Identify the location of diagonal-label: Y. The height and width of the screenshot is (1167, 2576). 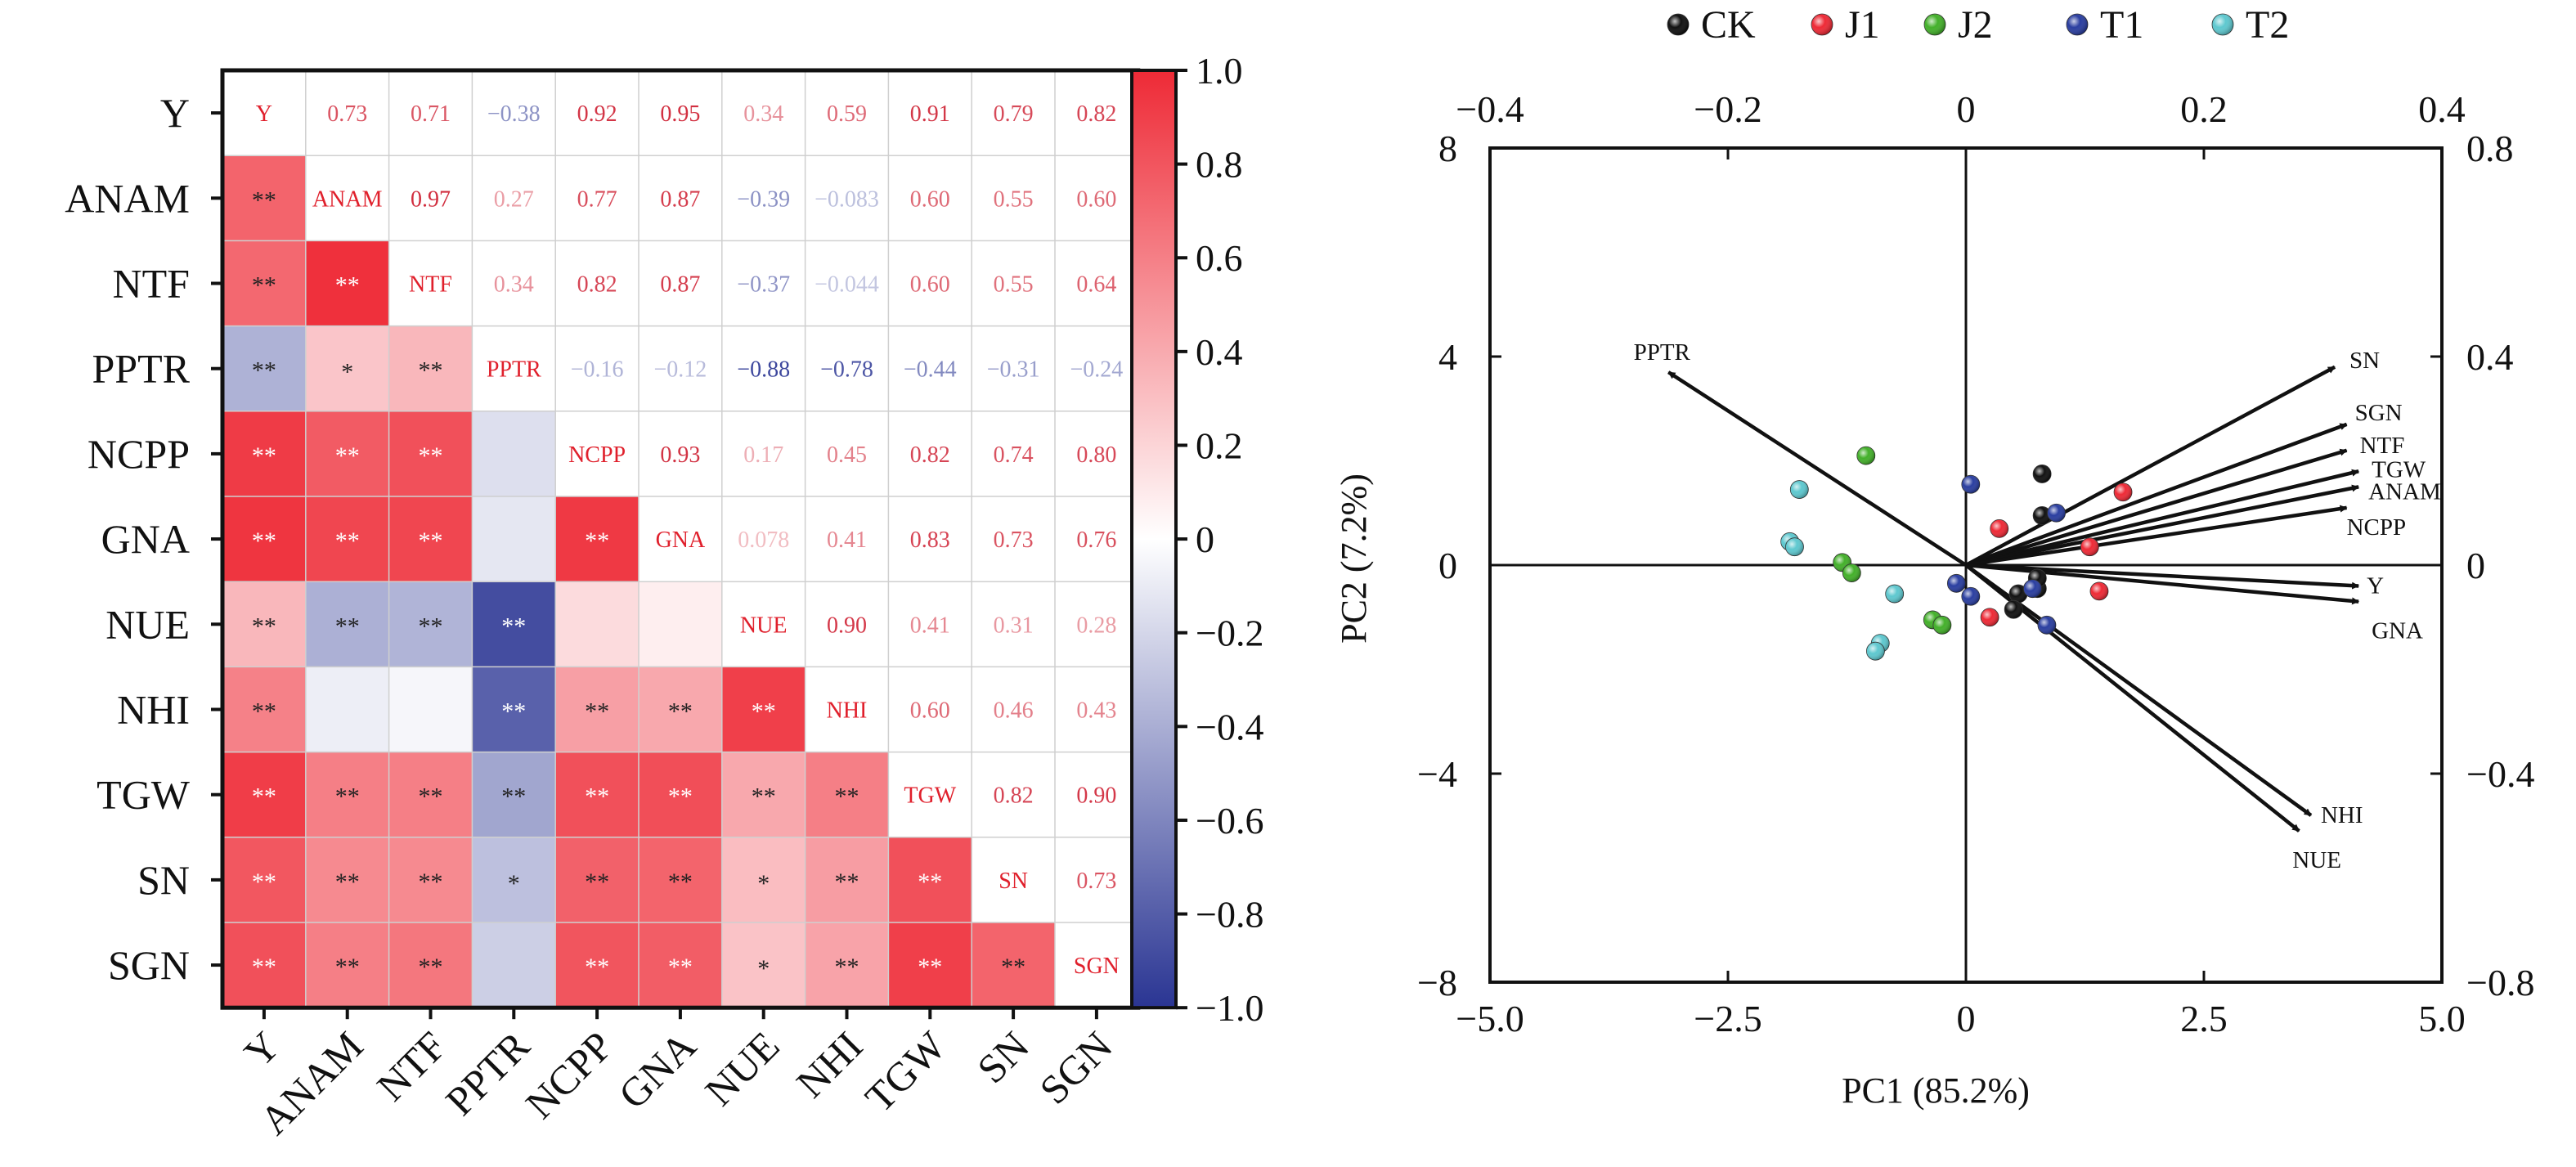
(264, 114).